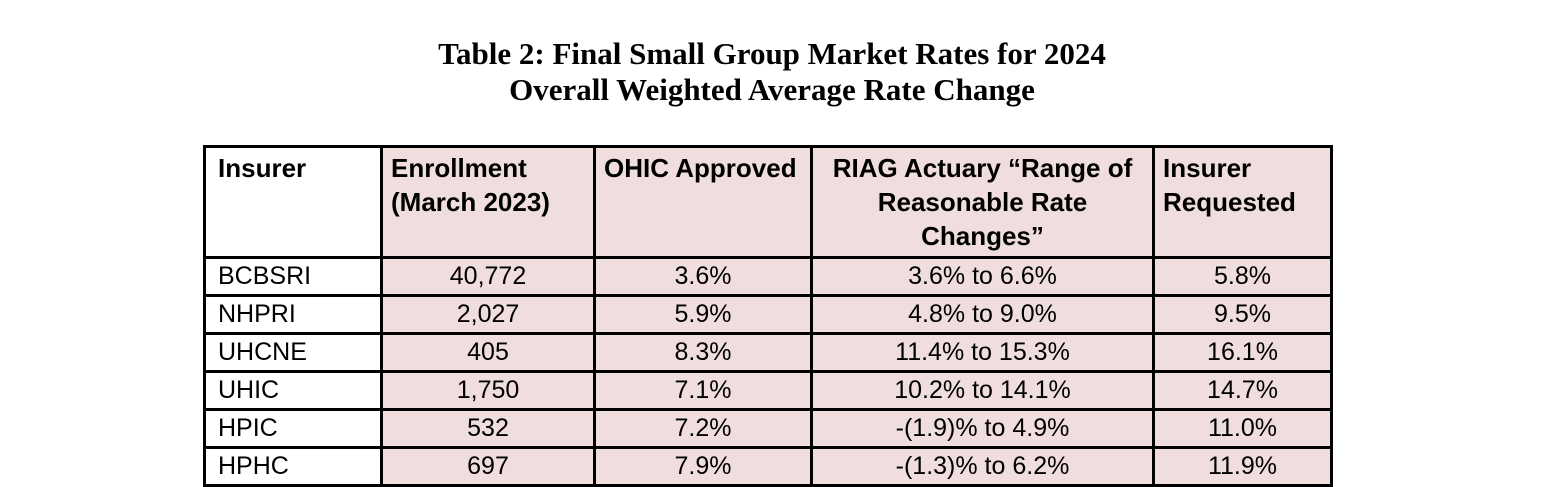 This screenshot has width=1544, height=487. What do you see at coordinates (459, 168) in the screenshot?
I see `column-header-enrollment-line1: Enrollment` at bounding box center [459, 168].